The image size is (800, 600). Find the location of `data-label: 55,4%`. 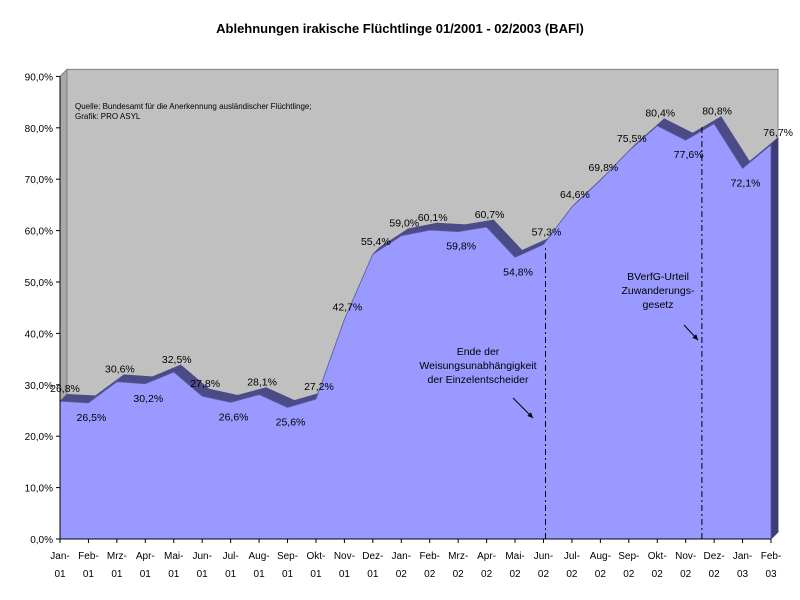

data-label: 55,4% is located at coordinates (376, 242).